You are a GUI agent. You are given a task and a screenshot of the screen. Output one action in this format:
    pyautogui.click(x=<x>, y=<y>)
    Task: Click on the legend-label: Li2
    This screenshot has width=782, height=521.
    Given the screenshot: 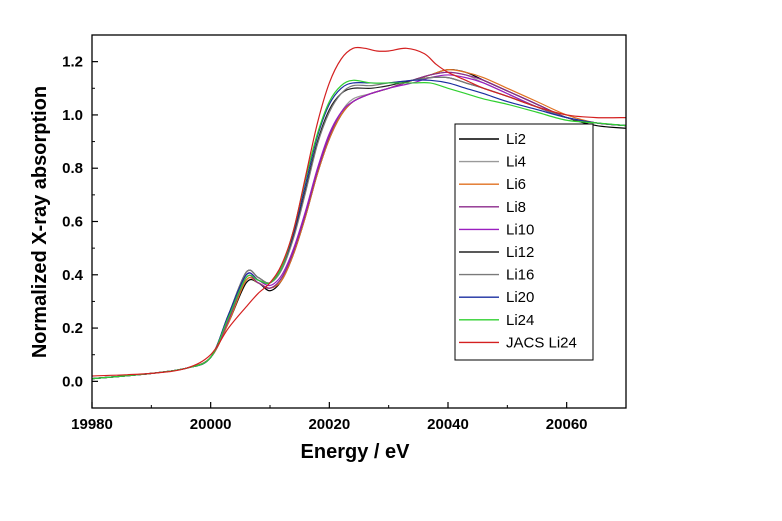 What is the action you would take?
    pyautogui.click(x=516, y=139)
    